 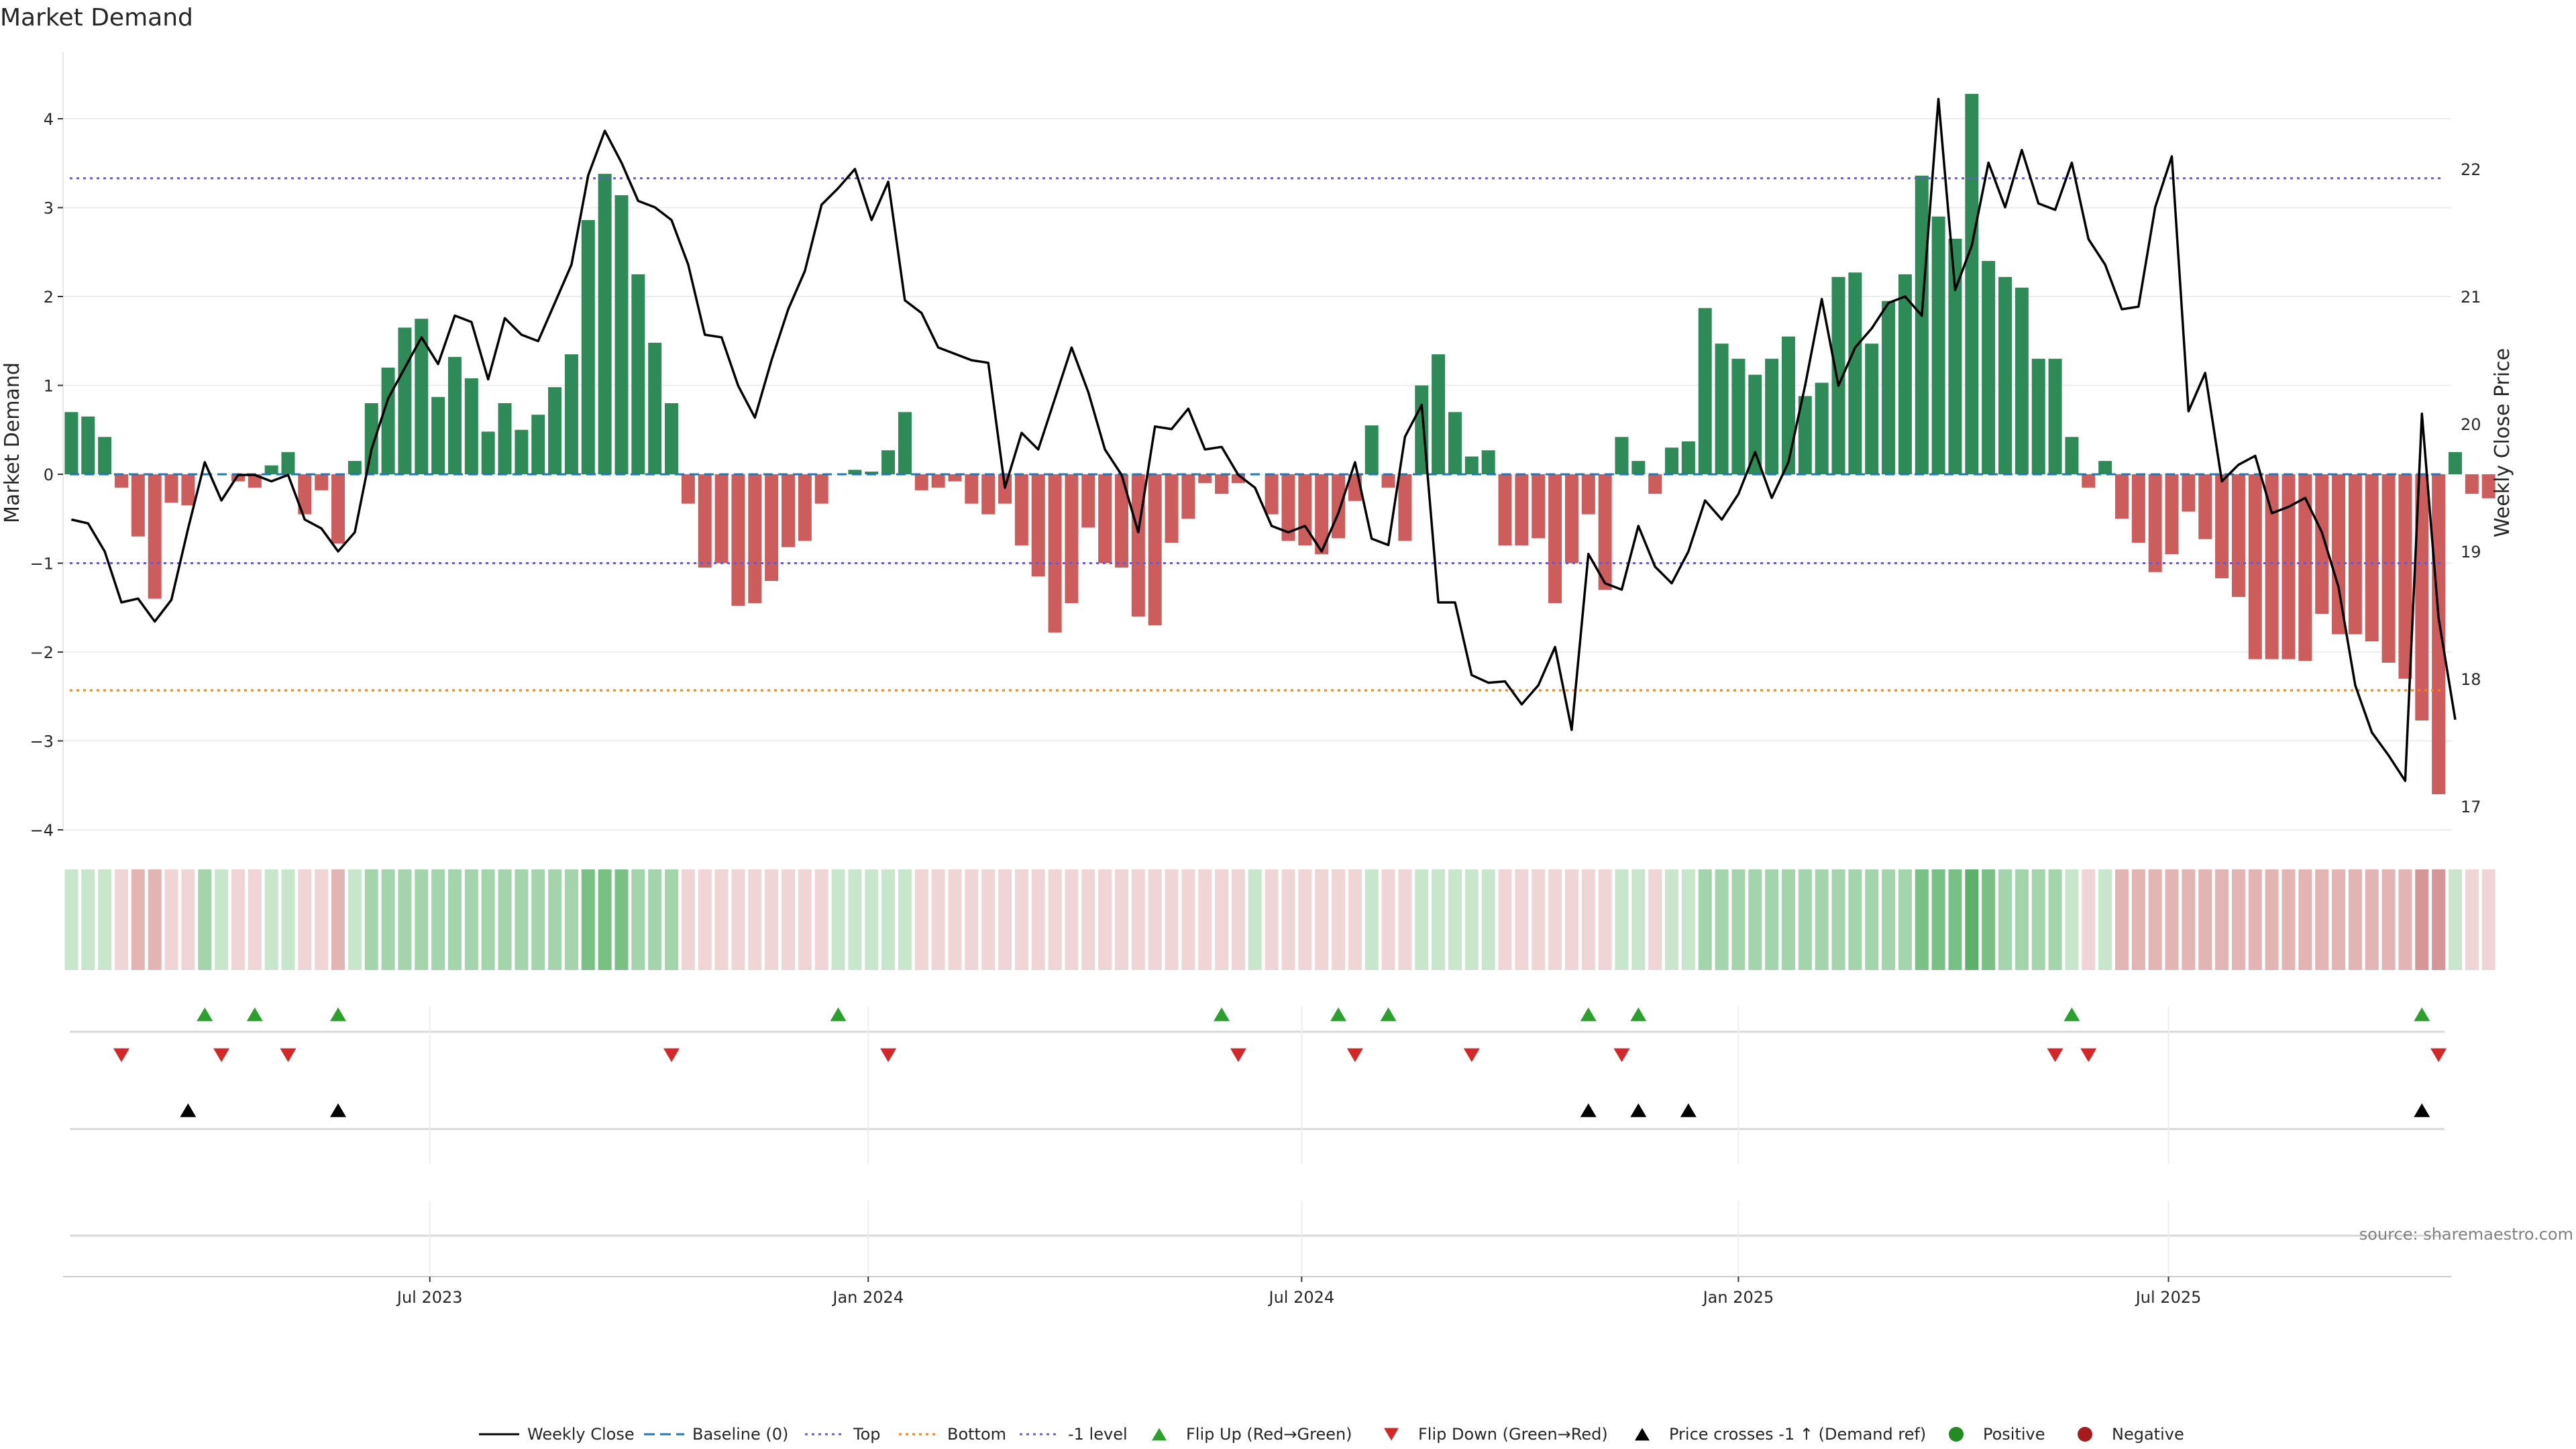 I want to click on source-note: source: sharemaestro.com, so click(x=2466, y=1234).